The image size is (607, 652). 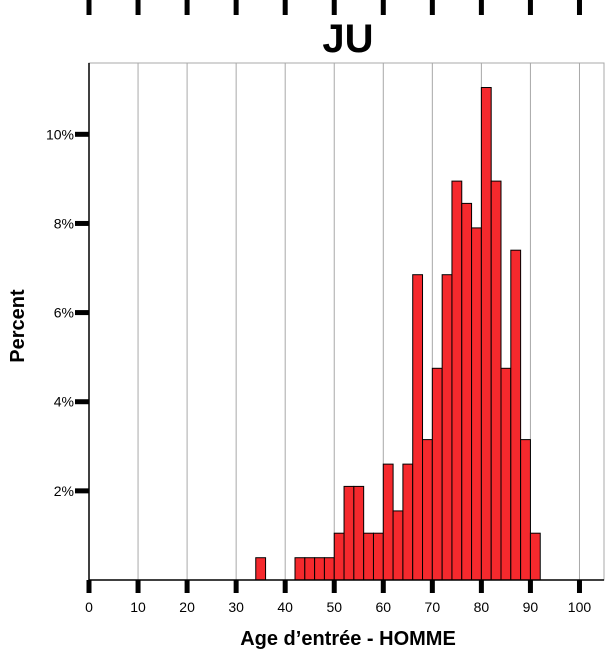 What do you see at coordinates (580, 607) in the screenshot?
I see `x-tick-label: 100` at bounding box center [580, 607].